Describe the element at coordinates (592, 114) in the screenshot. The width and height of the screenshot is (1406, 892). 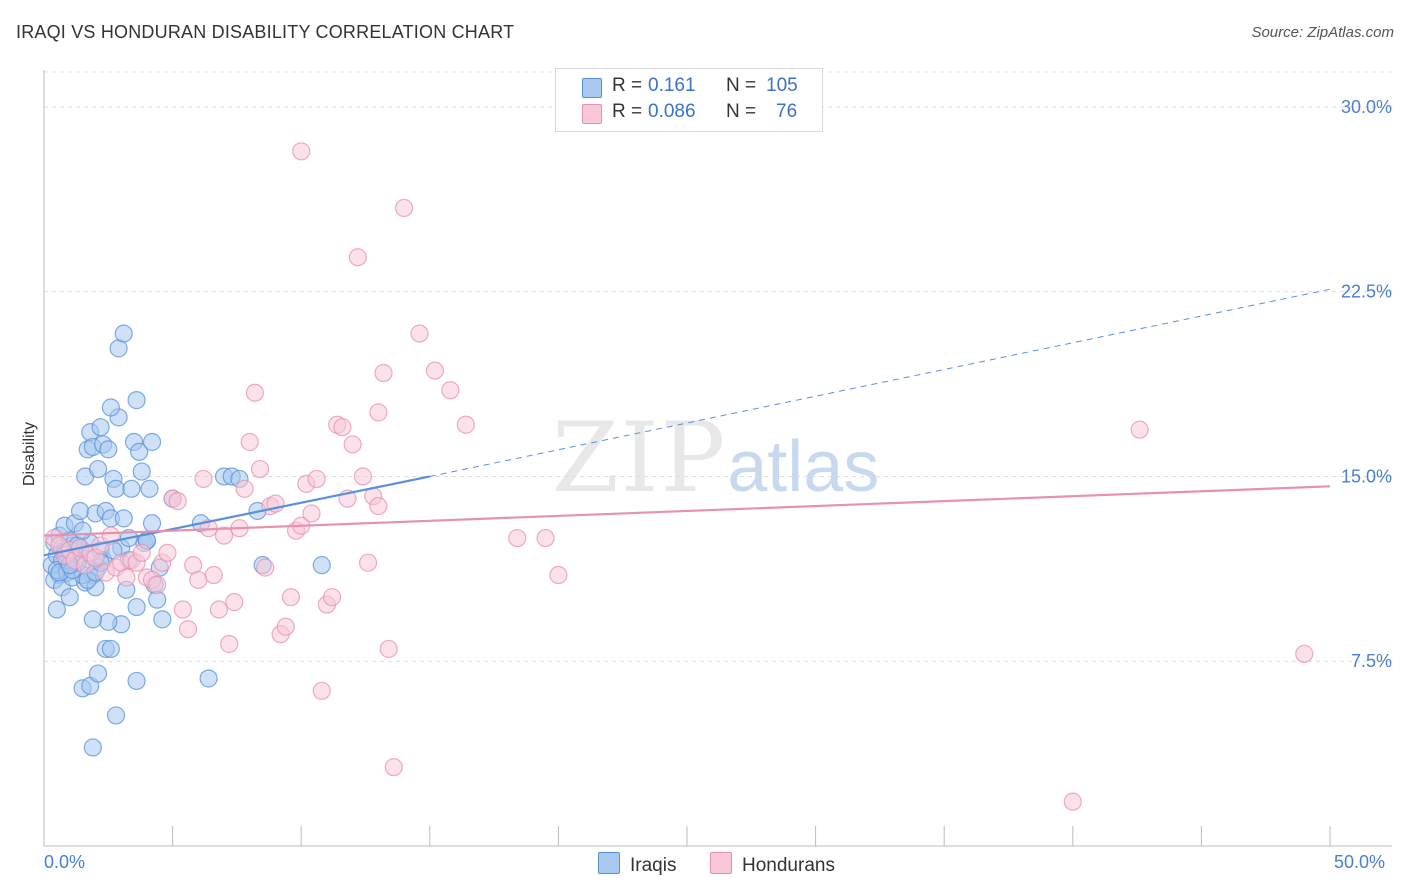
I see `legend-swatch-hondurans` at that location.